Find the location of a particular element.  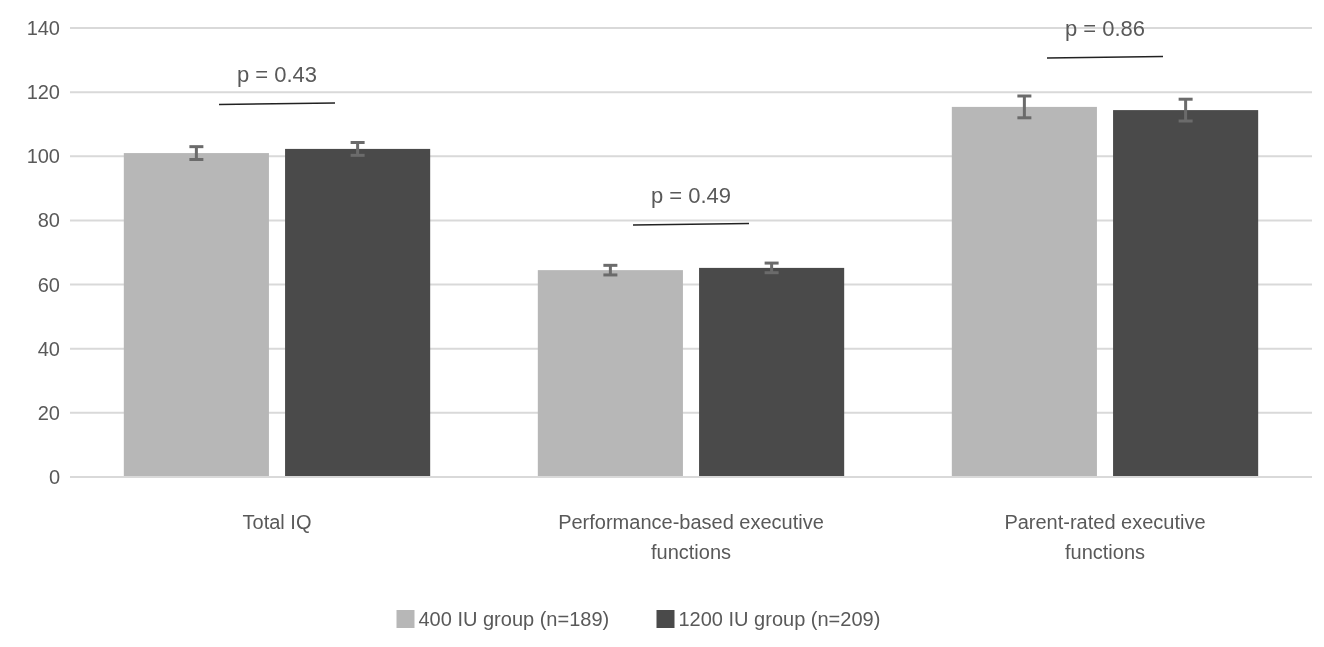

y-tick-label: 20 is located at coordinates (48, 412).